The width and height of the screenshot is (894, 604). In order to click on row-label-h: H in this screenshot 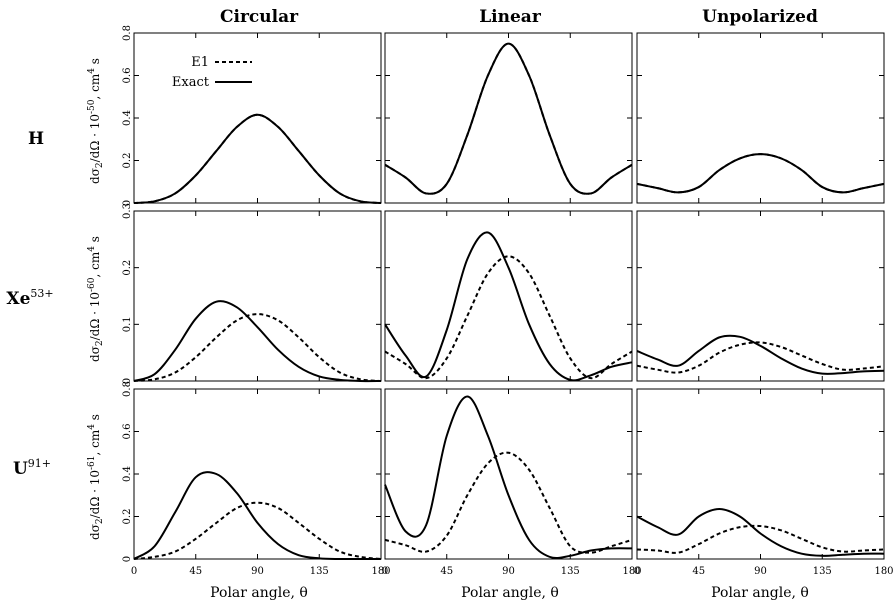, I will do `click(36, 139)`.